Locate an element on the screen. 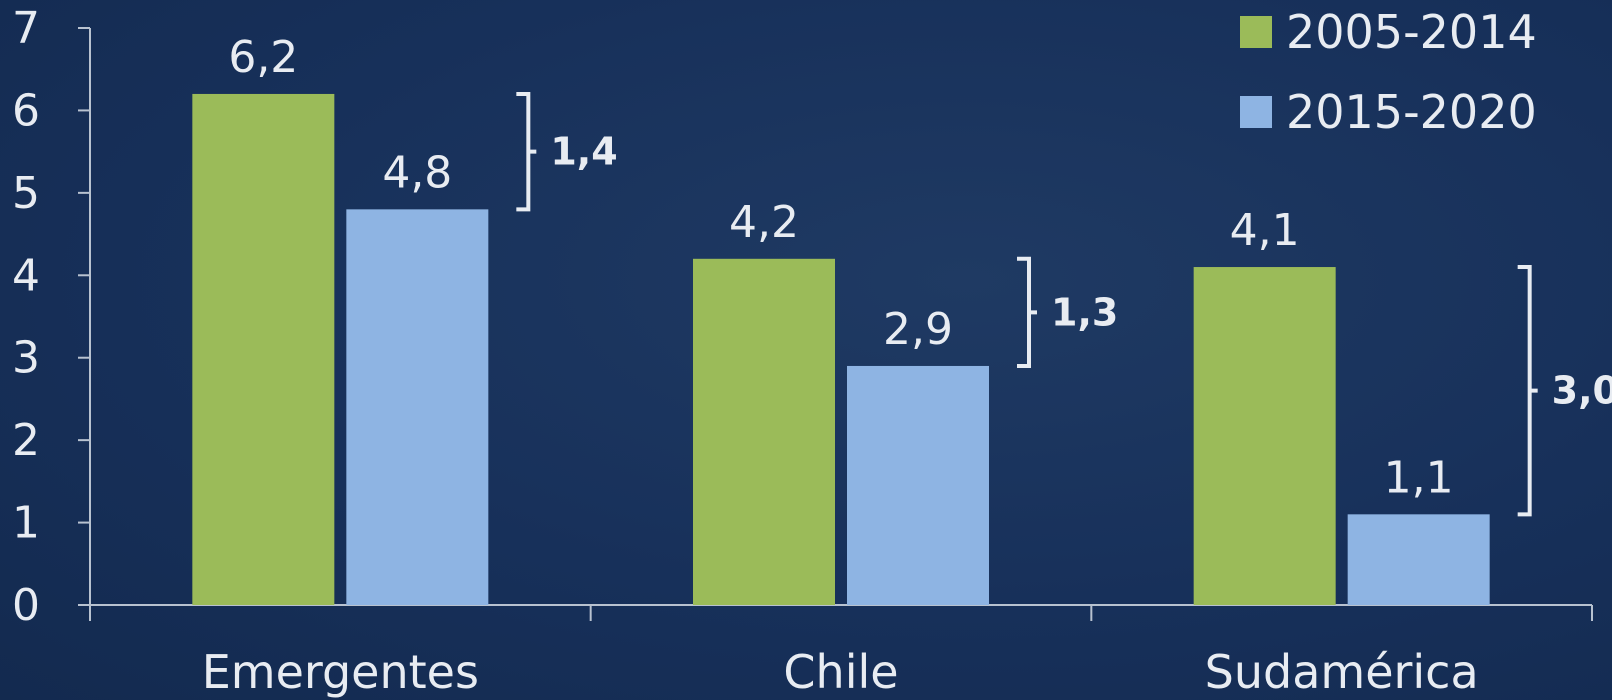  difference-label: 1,4 is located at coordinates (583, 152).